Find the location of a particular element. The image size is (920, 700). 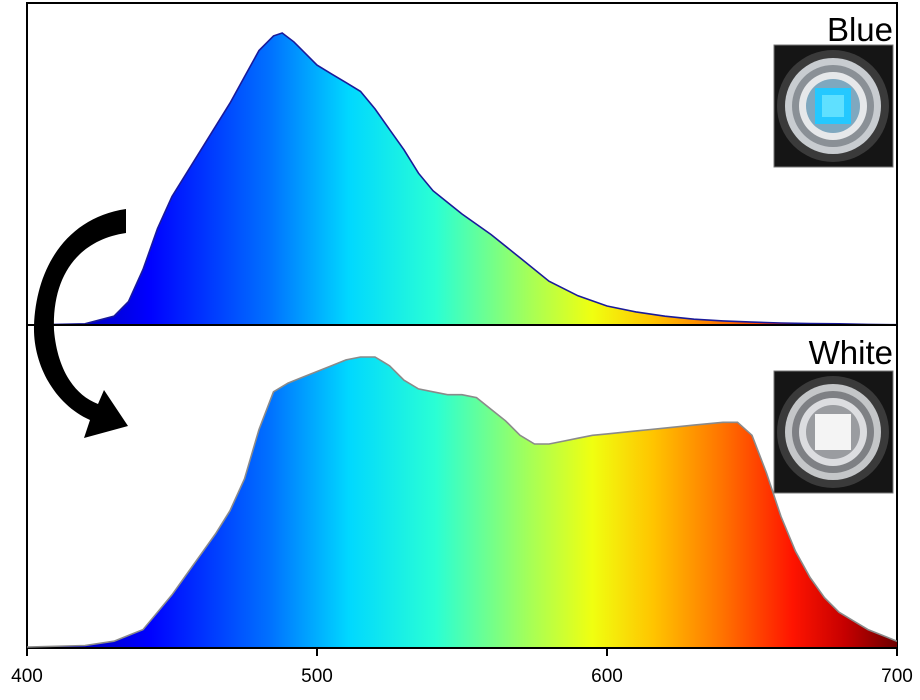

inset-photo-blue is located at coordinates (833, 106).